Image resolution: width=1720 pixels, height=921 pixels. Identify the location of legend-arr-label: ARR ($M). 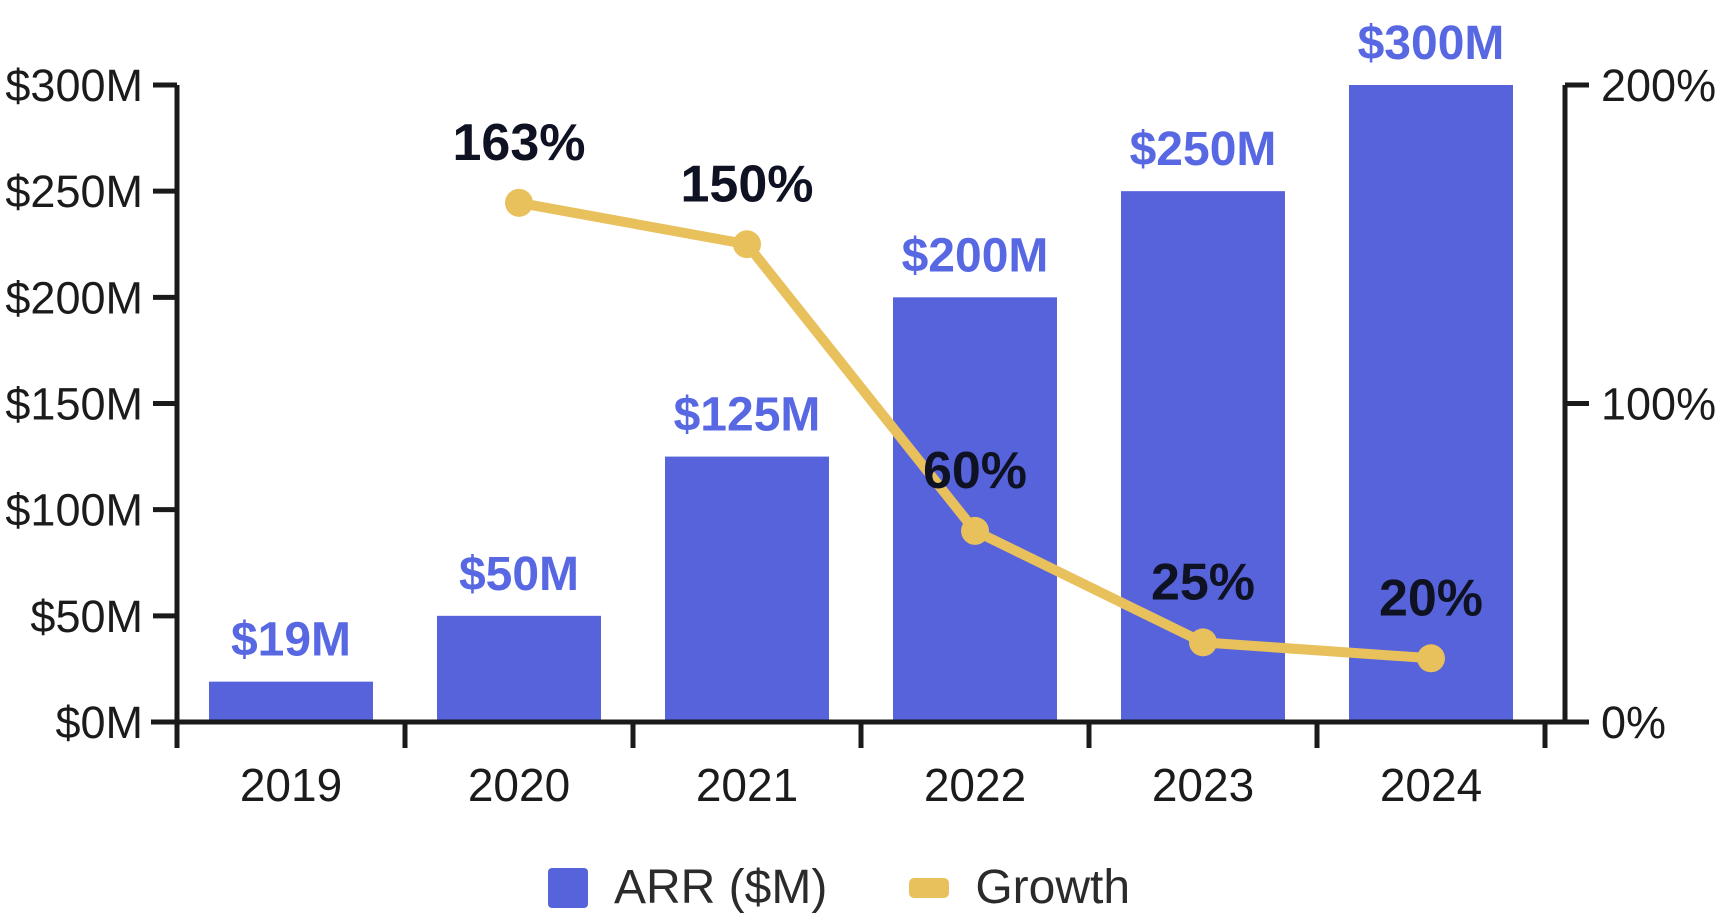
(721, 887).